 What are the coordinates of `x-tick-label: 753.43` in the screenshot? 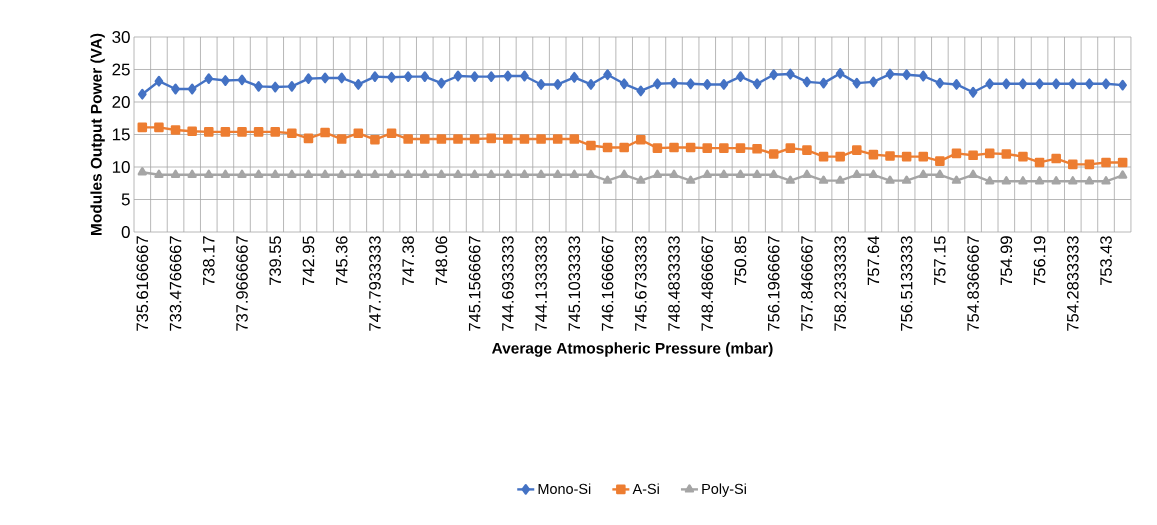 It's located at (1106, 260).